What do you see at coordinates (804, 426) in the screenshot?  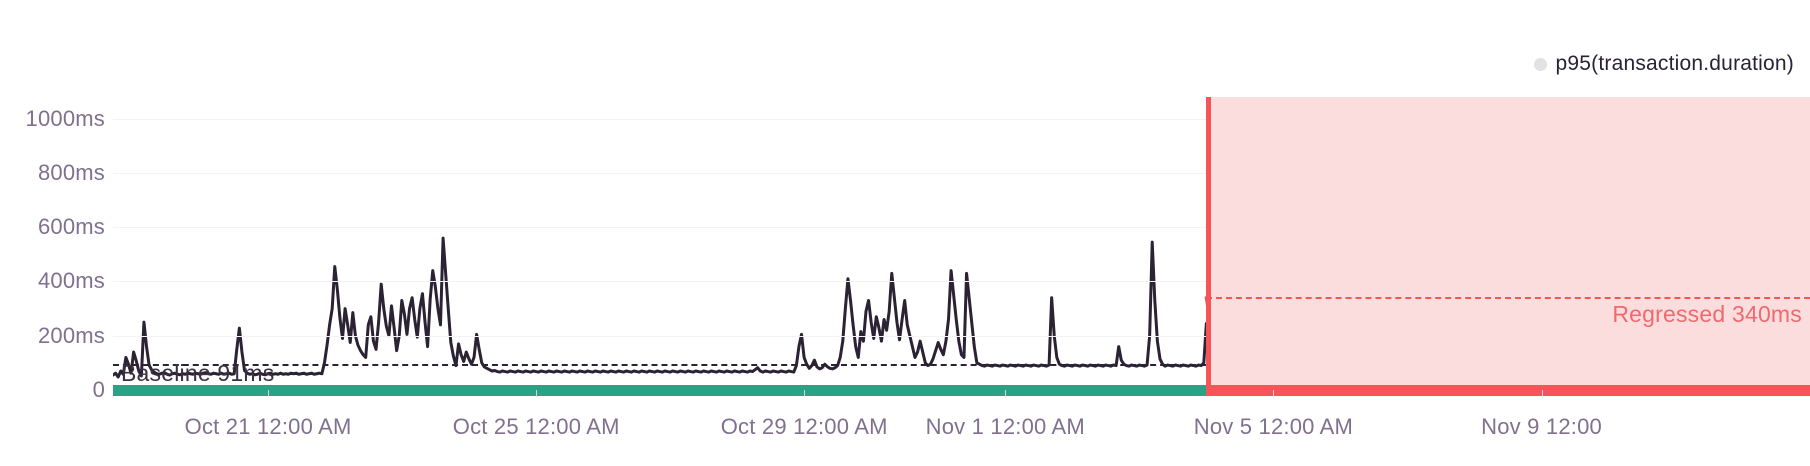 I see `x-tick-label: Oct 29 12:00 AM` at bounding box center [804, 426].